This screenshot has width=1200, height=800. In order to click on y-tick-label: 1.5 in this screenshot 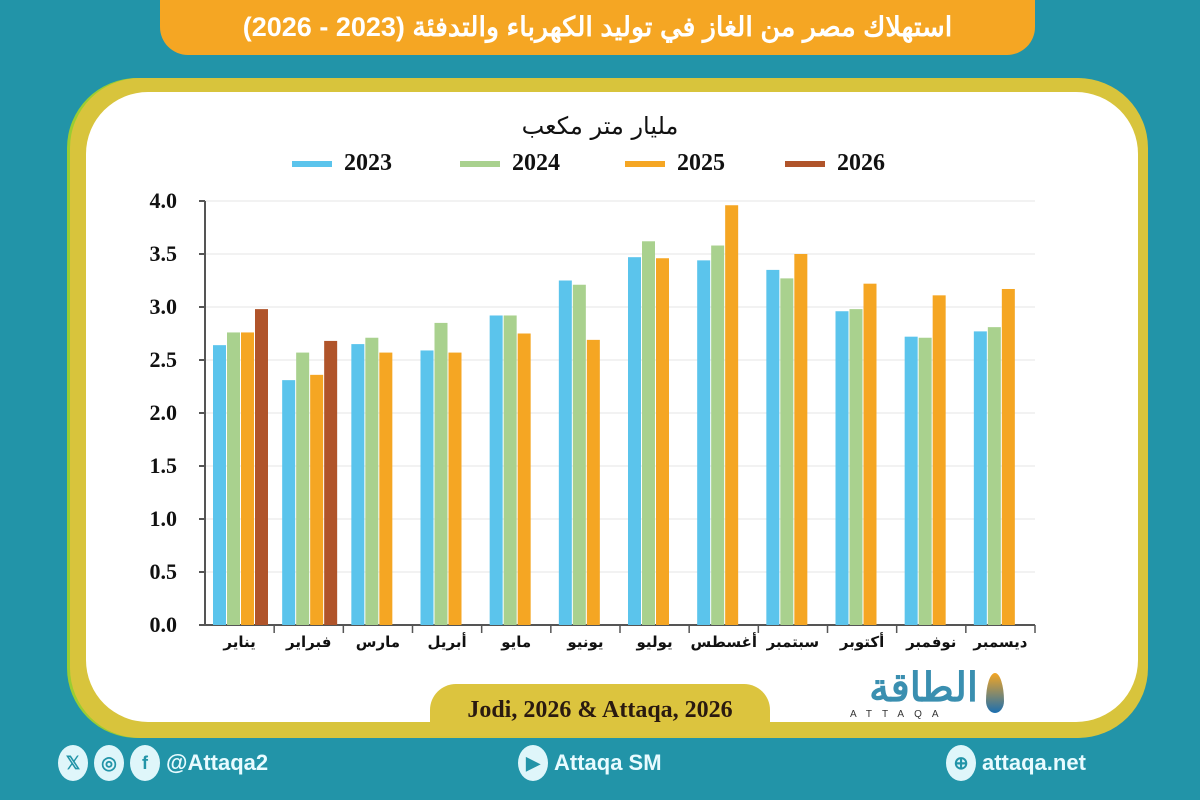, I will do `click(164, 465)`.